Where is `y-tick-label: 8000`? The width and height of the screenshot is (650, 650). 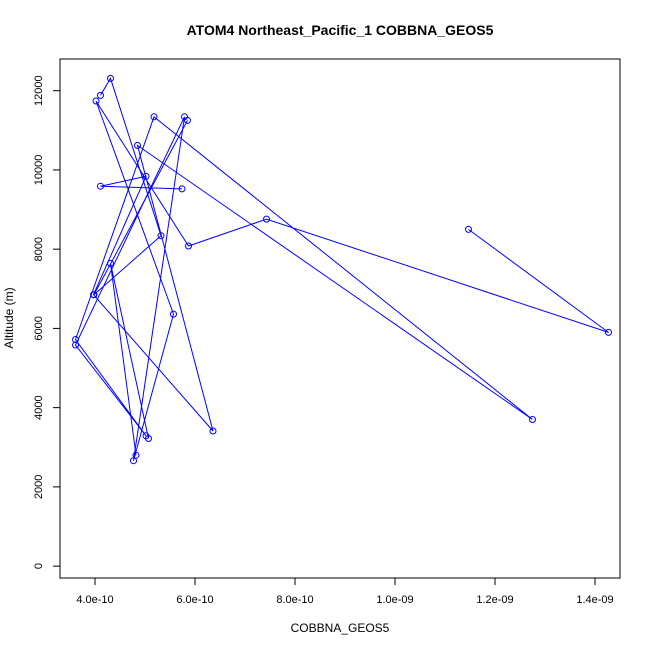
y-tick-label: 8000 is located at coordinates (39, 249).